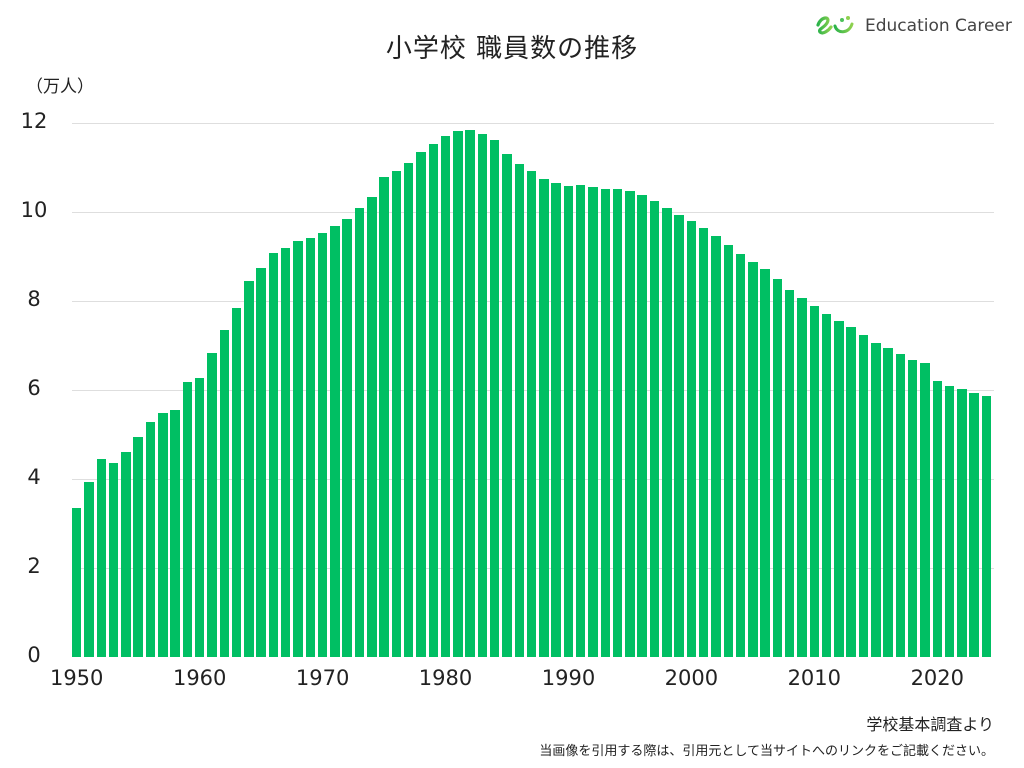  Describe the element at coordinates (814, 678) in the screenshot. I see `x-tick-label: 2010` at that location.